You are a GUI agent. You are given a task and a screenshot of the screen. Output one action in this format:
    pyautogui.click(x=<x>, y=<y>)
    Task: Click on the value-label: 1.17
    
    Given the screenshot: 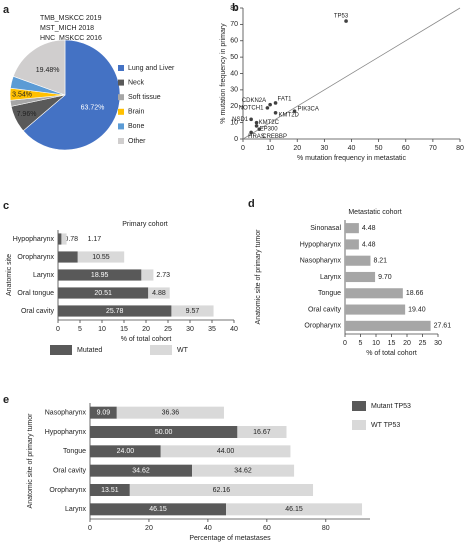 What is the action you would take?
    pyautogui.click(x=95, y=239)
    